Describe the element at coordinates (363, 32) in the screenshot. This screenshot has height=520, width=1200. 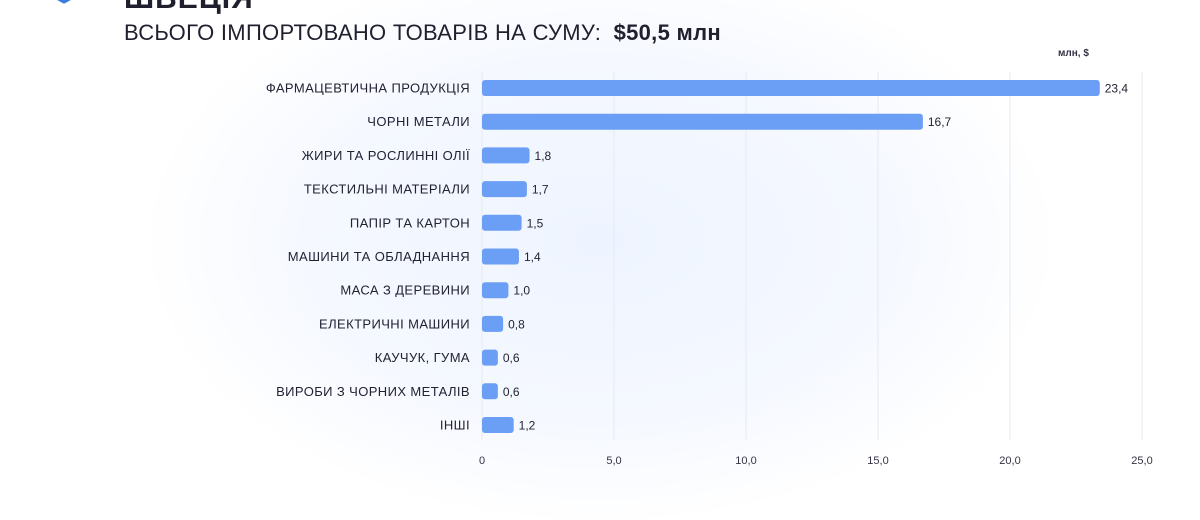
I see `title-prefix: ВСЬОГО ІМПОРТОВАНО ТОВАРІВ НА СУМУ:` at that location.